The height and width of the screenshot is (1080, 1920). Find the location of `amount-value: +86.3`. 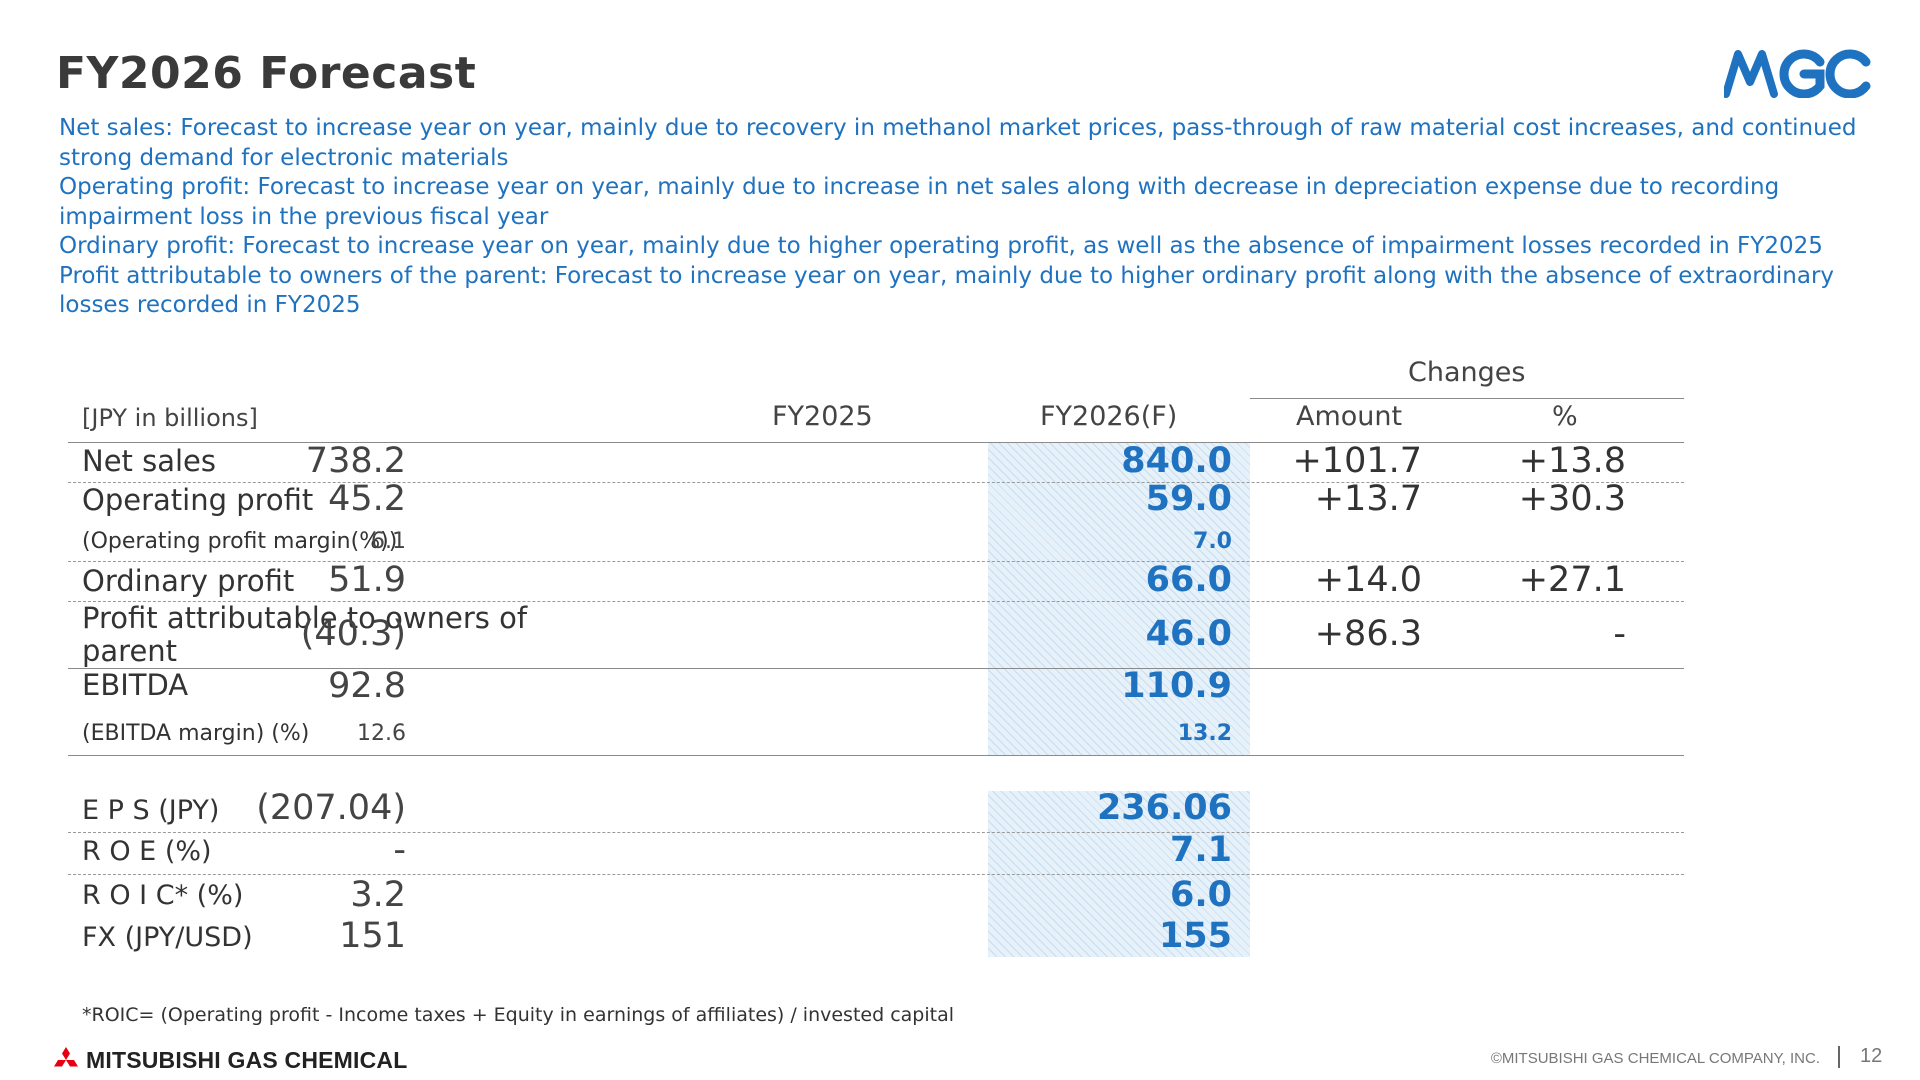

amount-value: +86.3 is located at coordinates (1368, 634).